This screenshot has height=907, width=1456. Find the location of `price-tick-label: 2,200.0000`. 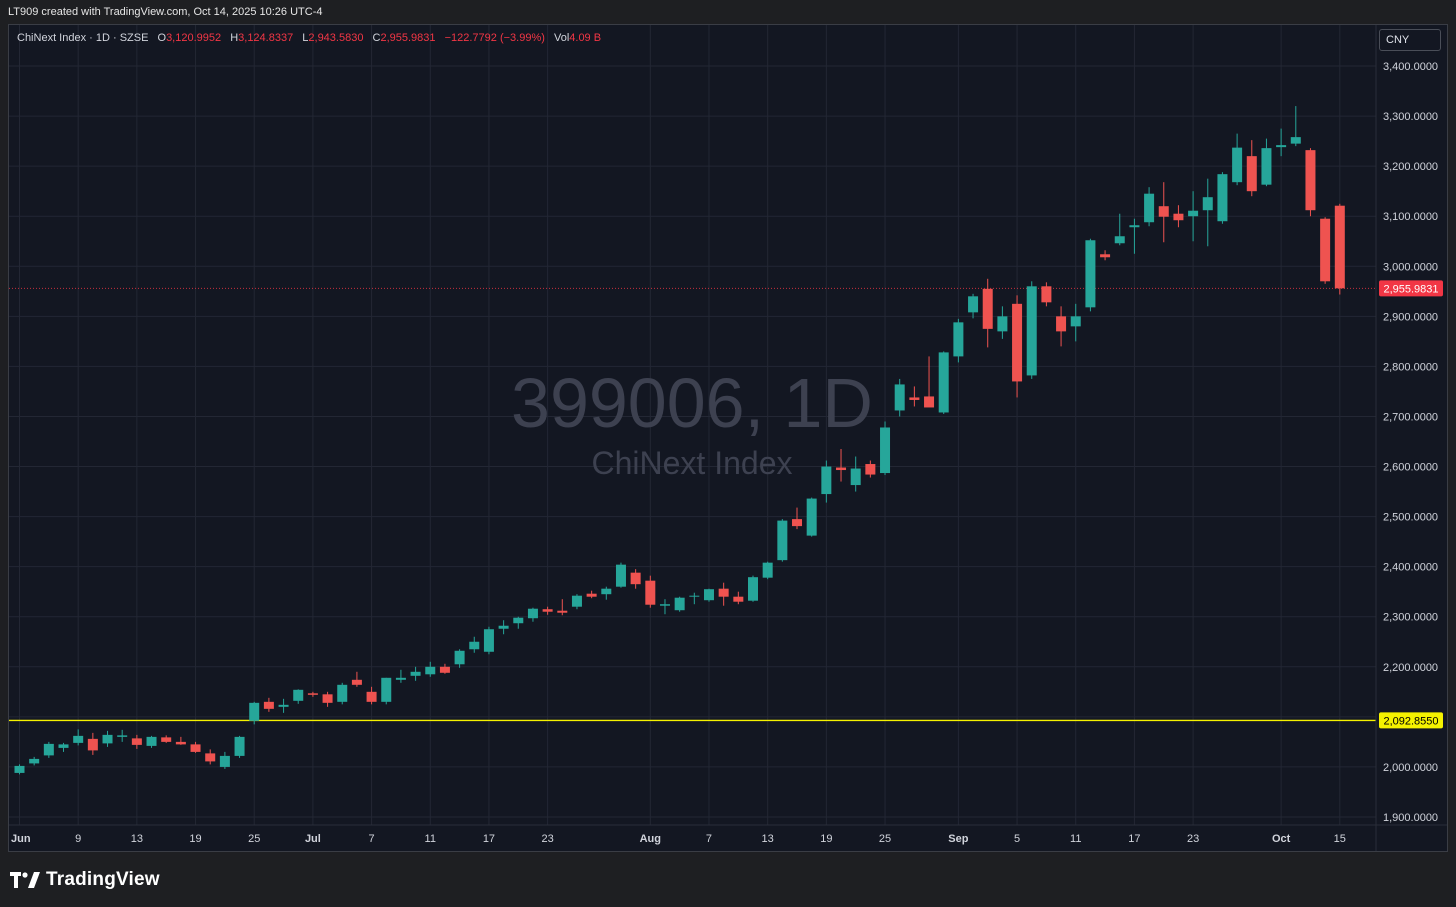

price-tick-label: 2,200.0000 is located at coordinates (1410, 668).